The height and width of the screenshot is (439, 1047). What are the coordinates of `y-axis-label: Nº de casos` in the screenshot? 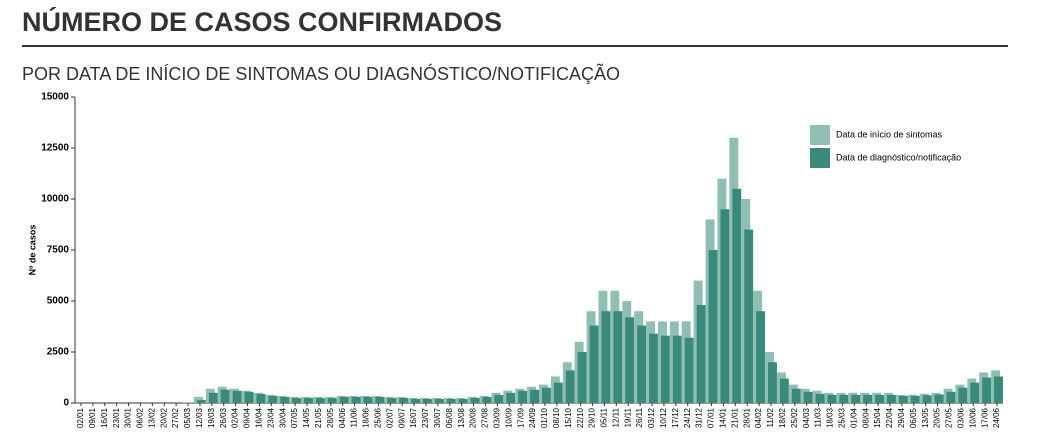 It's located at (32, 250).